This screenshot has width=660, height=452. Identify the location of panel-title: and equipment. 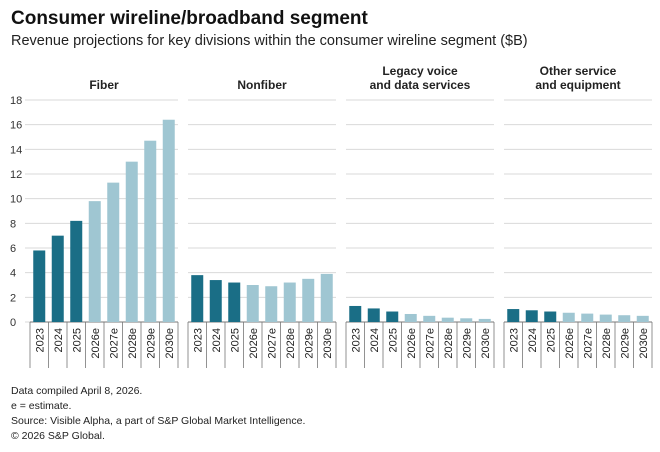
(577, 85).